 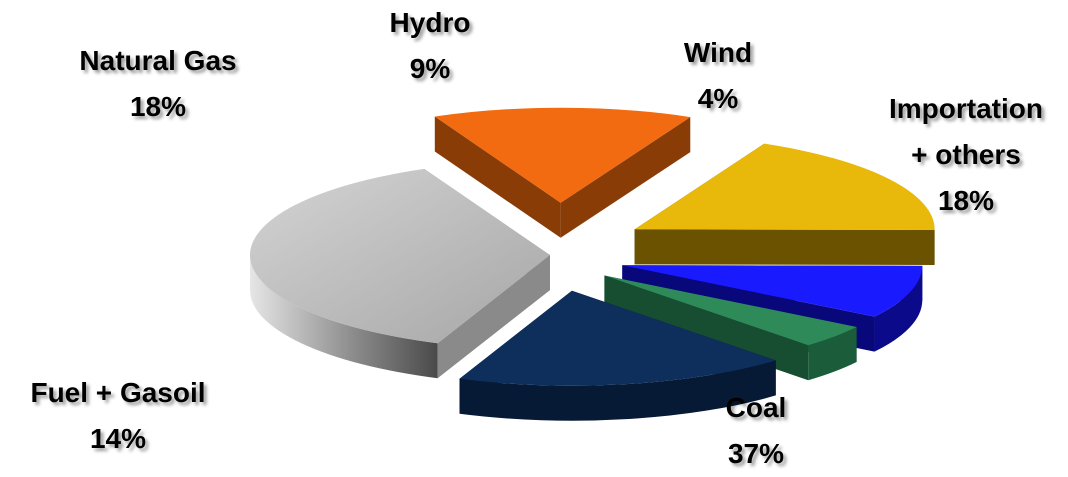 What do you see at coordinates (718, 53) in the screenshot?
I see `slice-label-text: Wind` at bounding box center [718, 53].